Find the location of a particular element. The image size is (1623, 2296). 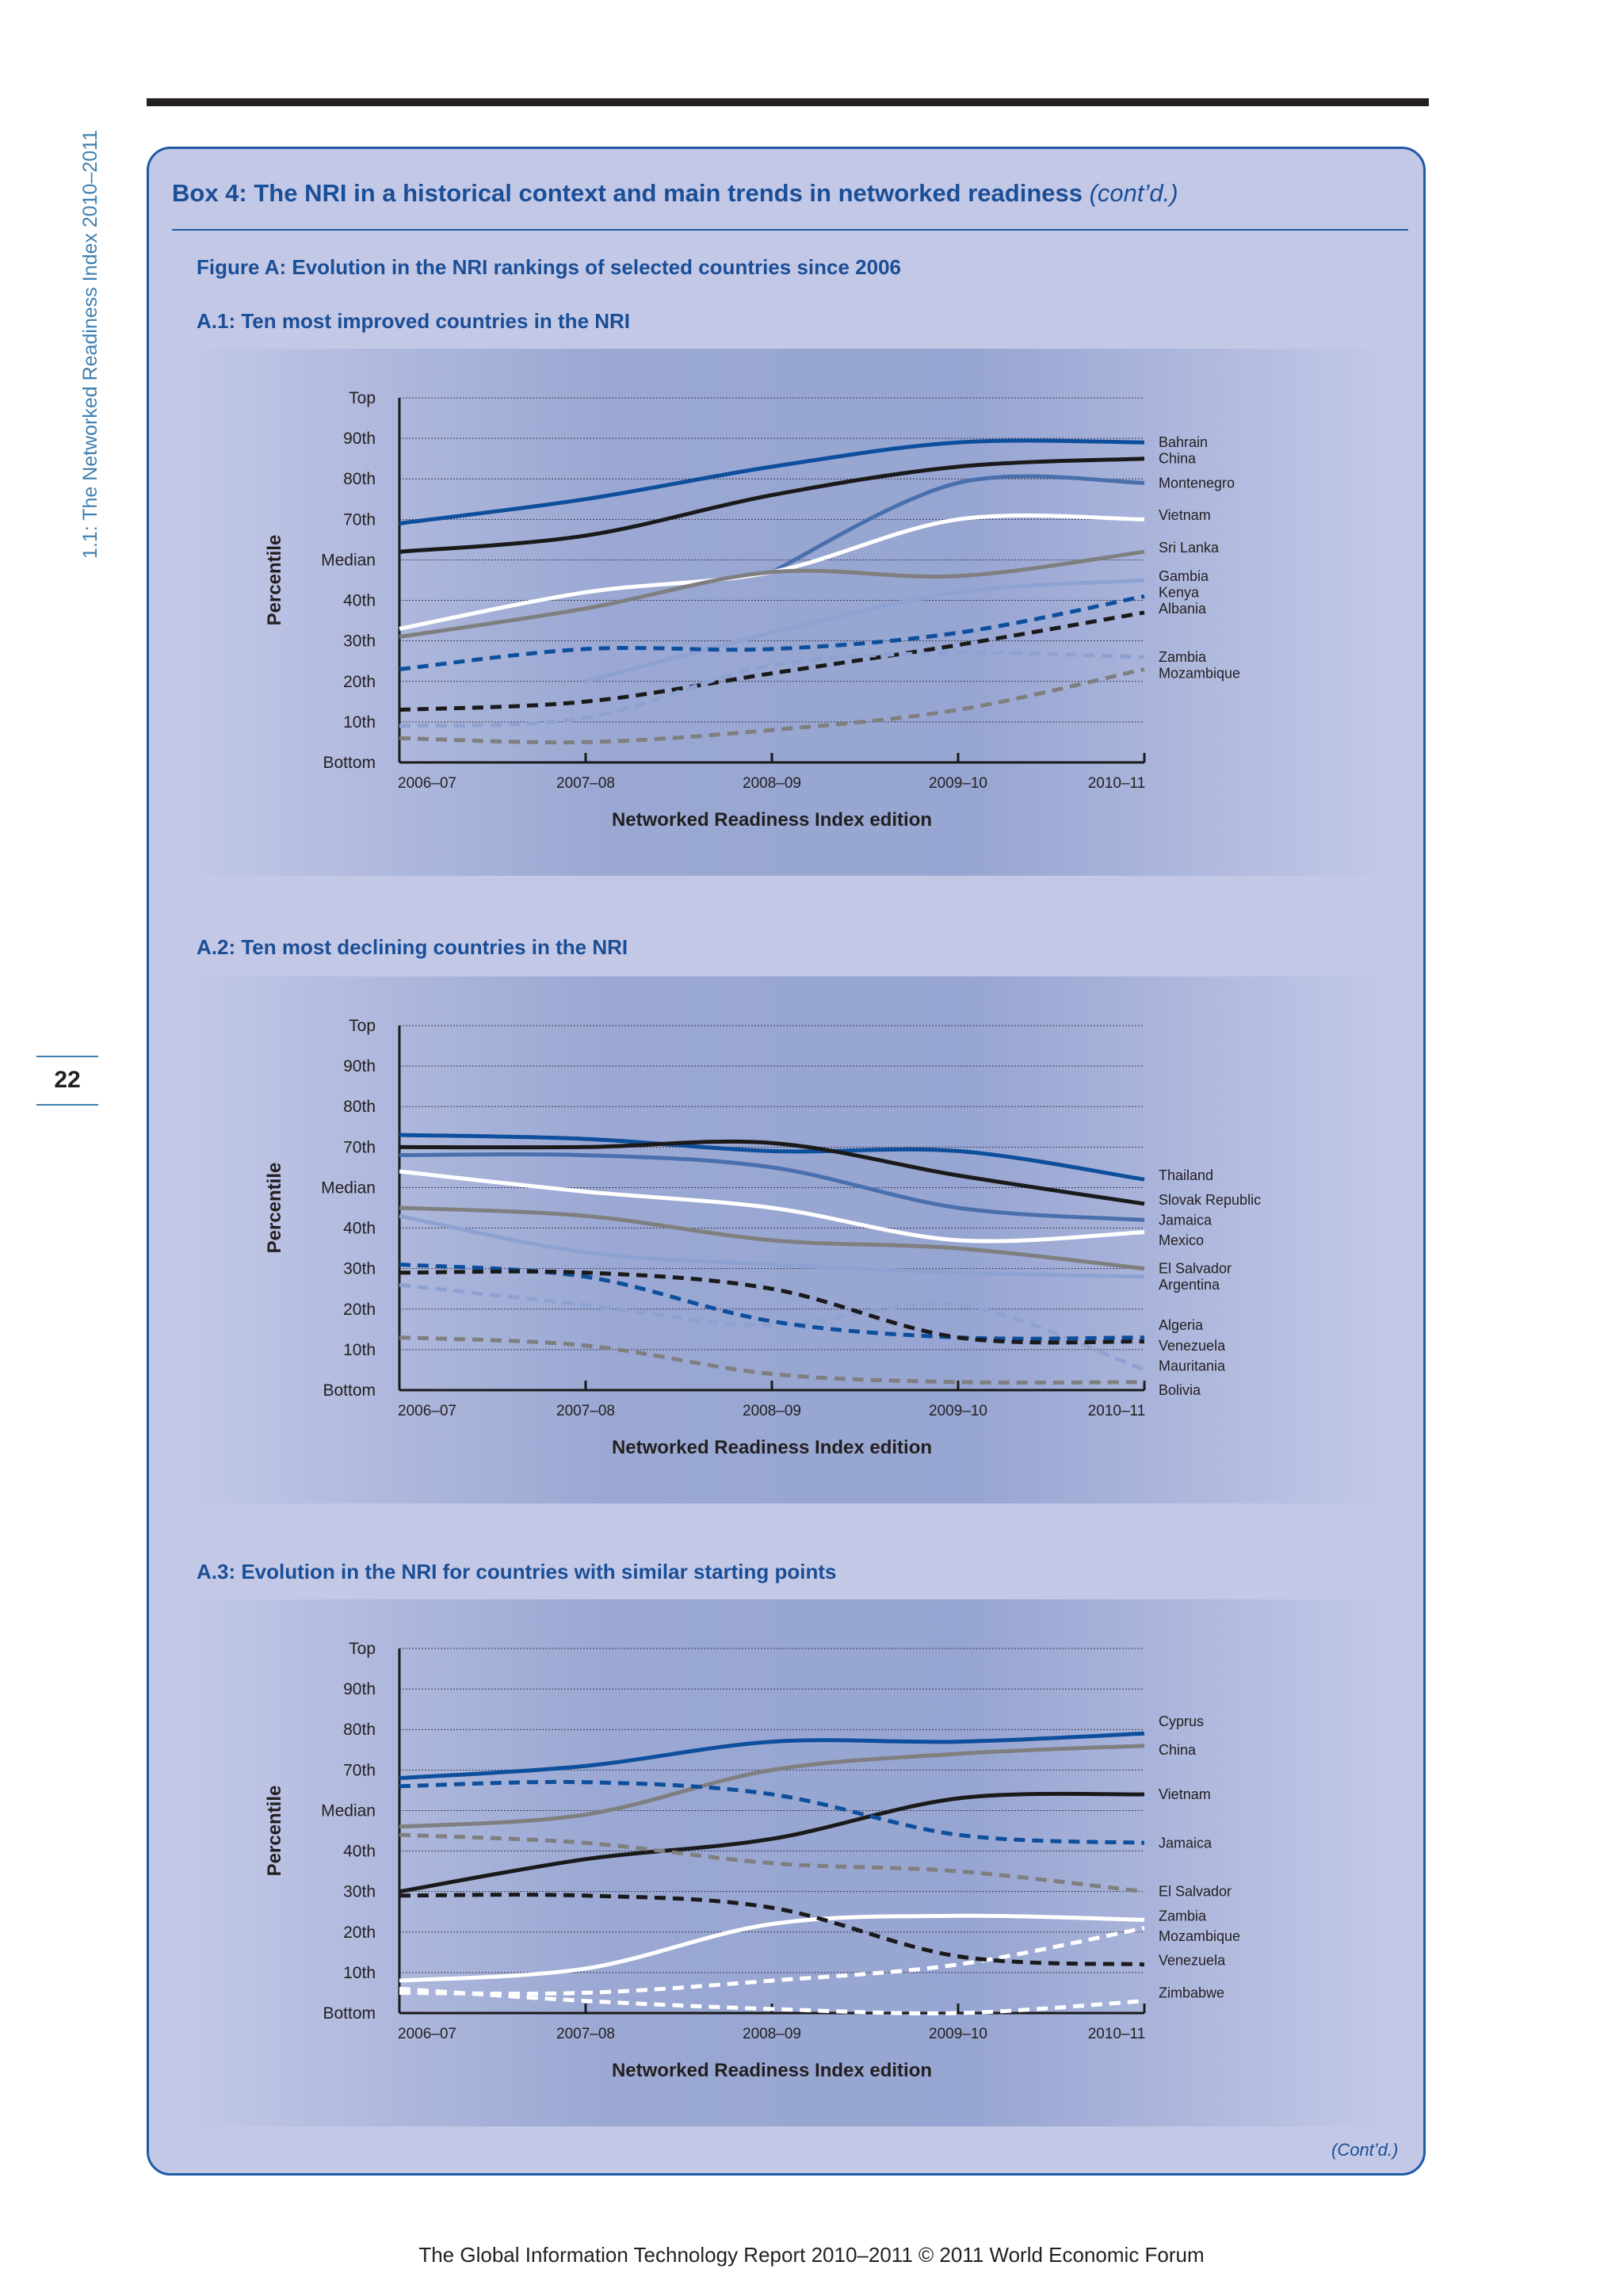

box-title-suffix: (cont’d.) is located at coordinates (1133, 193).